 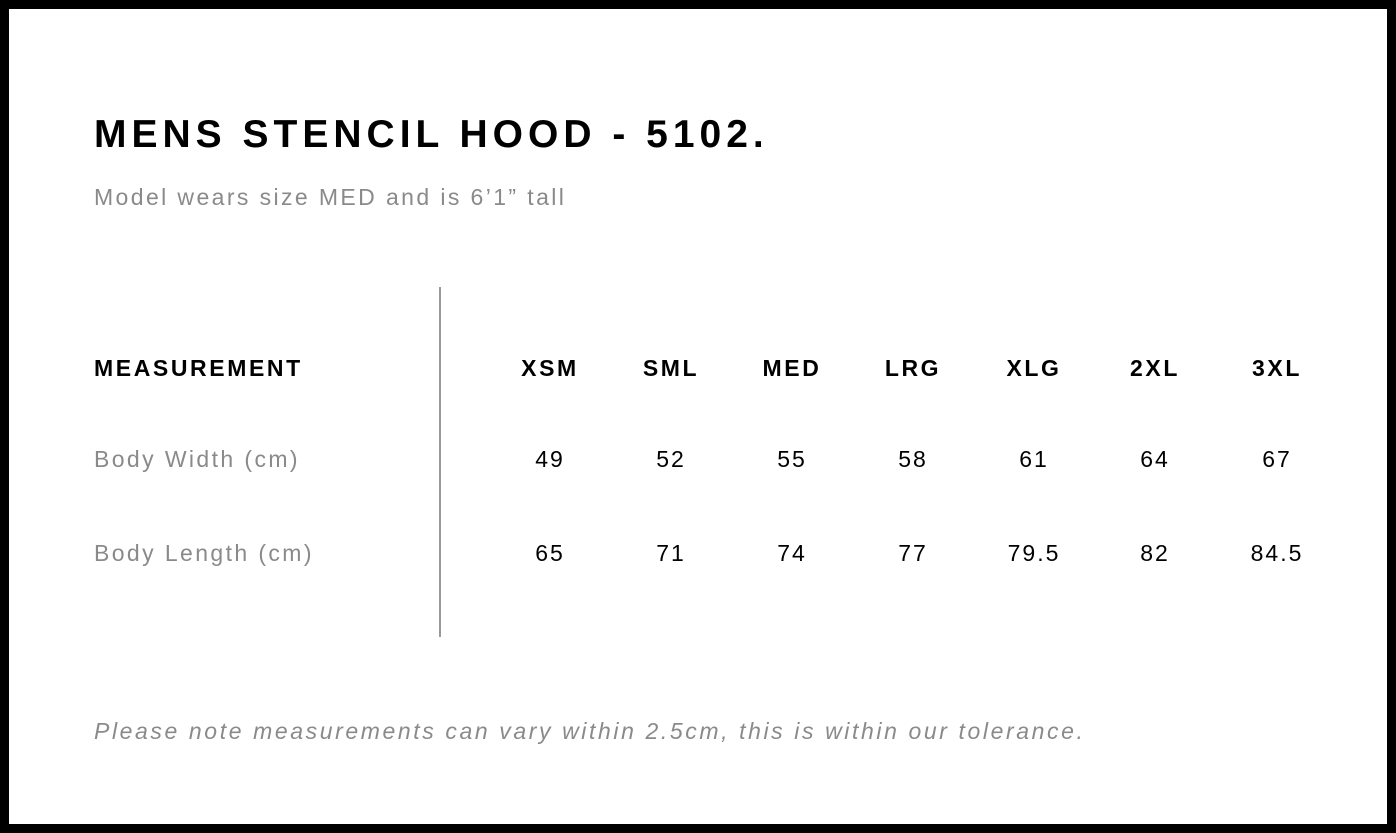 What do you see at coordinates (550, 553) in the screenshot?
I see `table-cell: 65` at bounding box center [550, 553].